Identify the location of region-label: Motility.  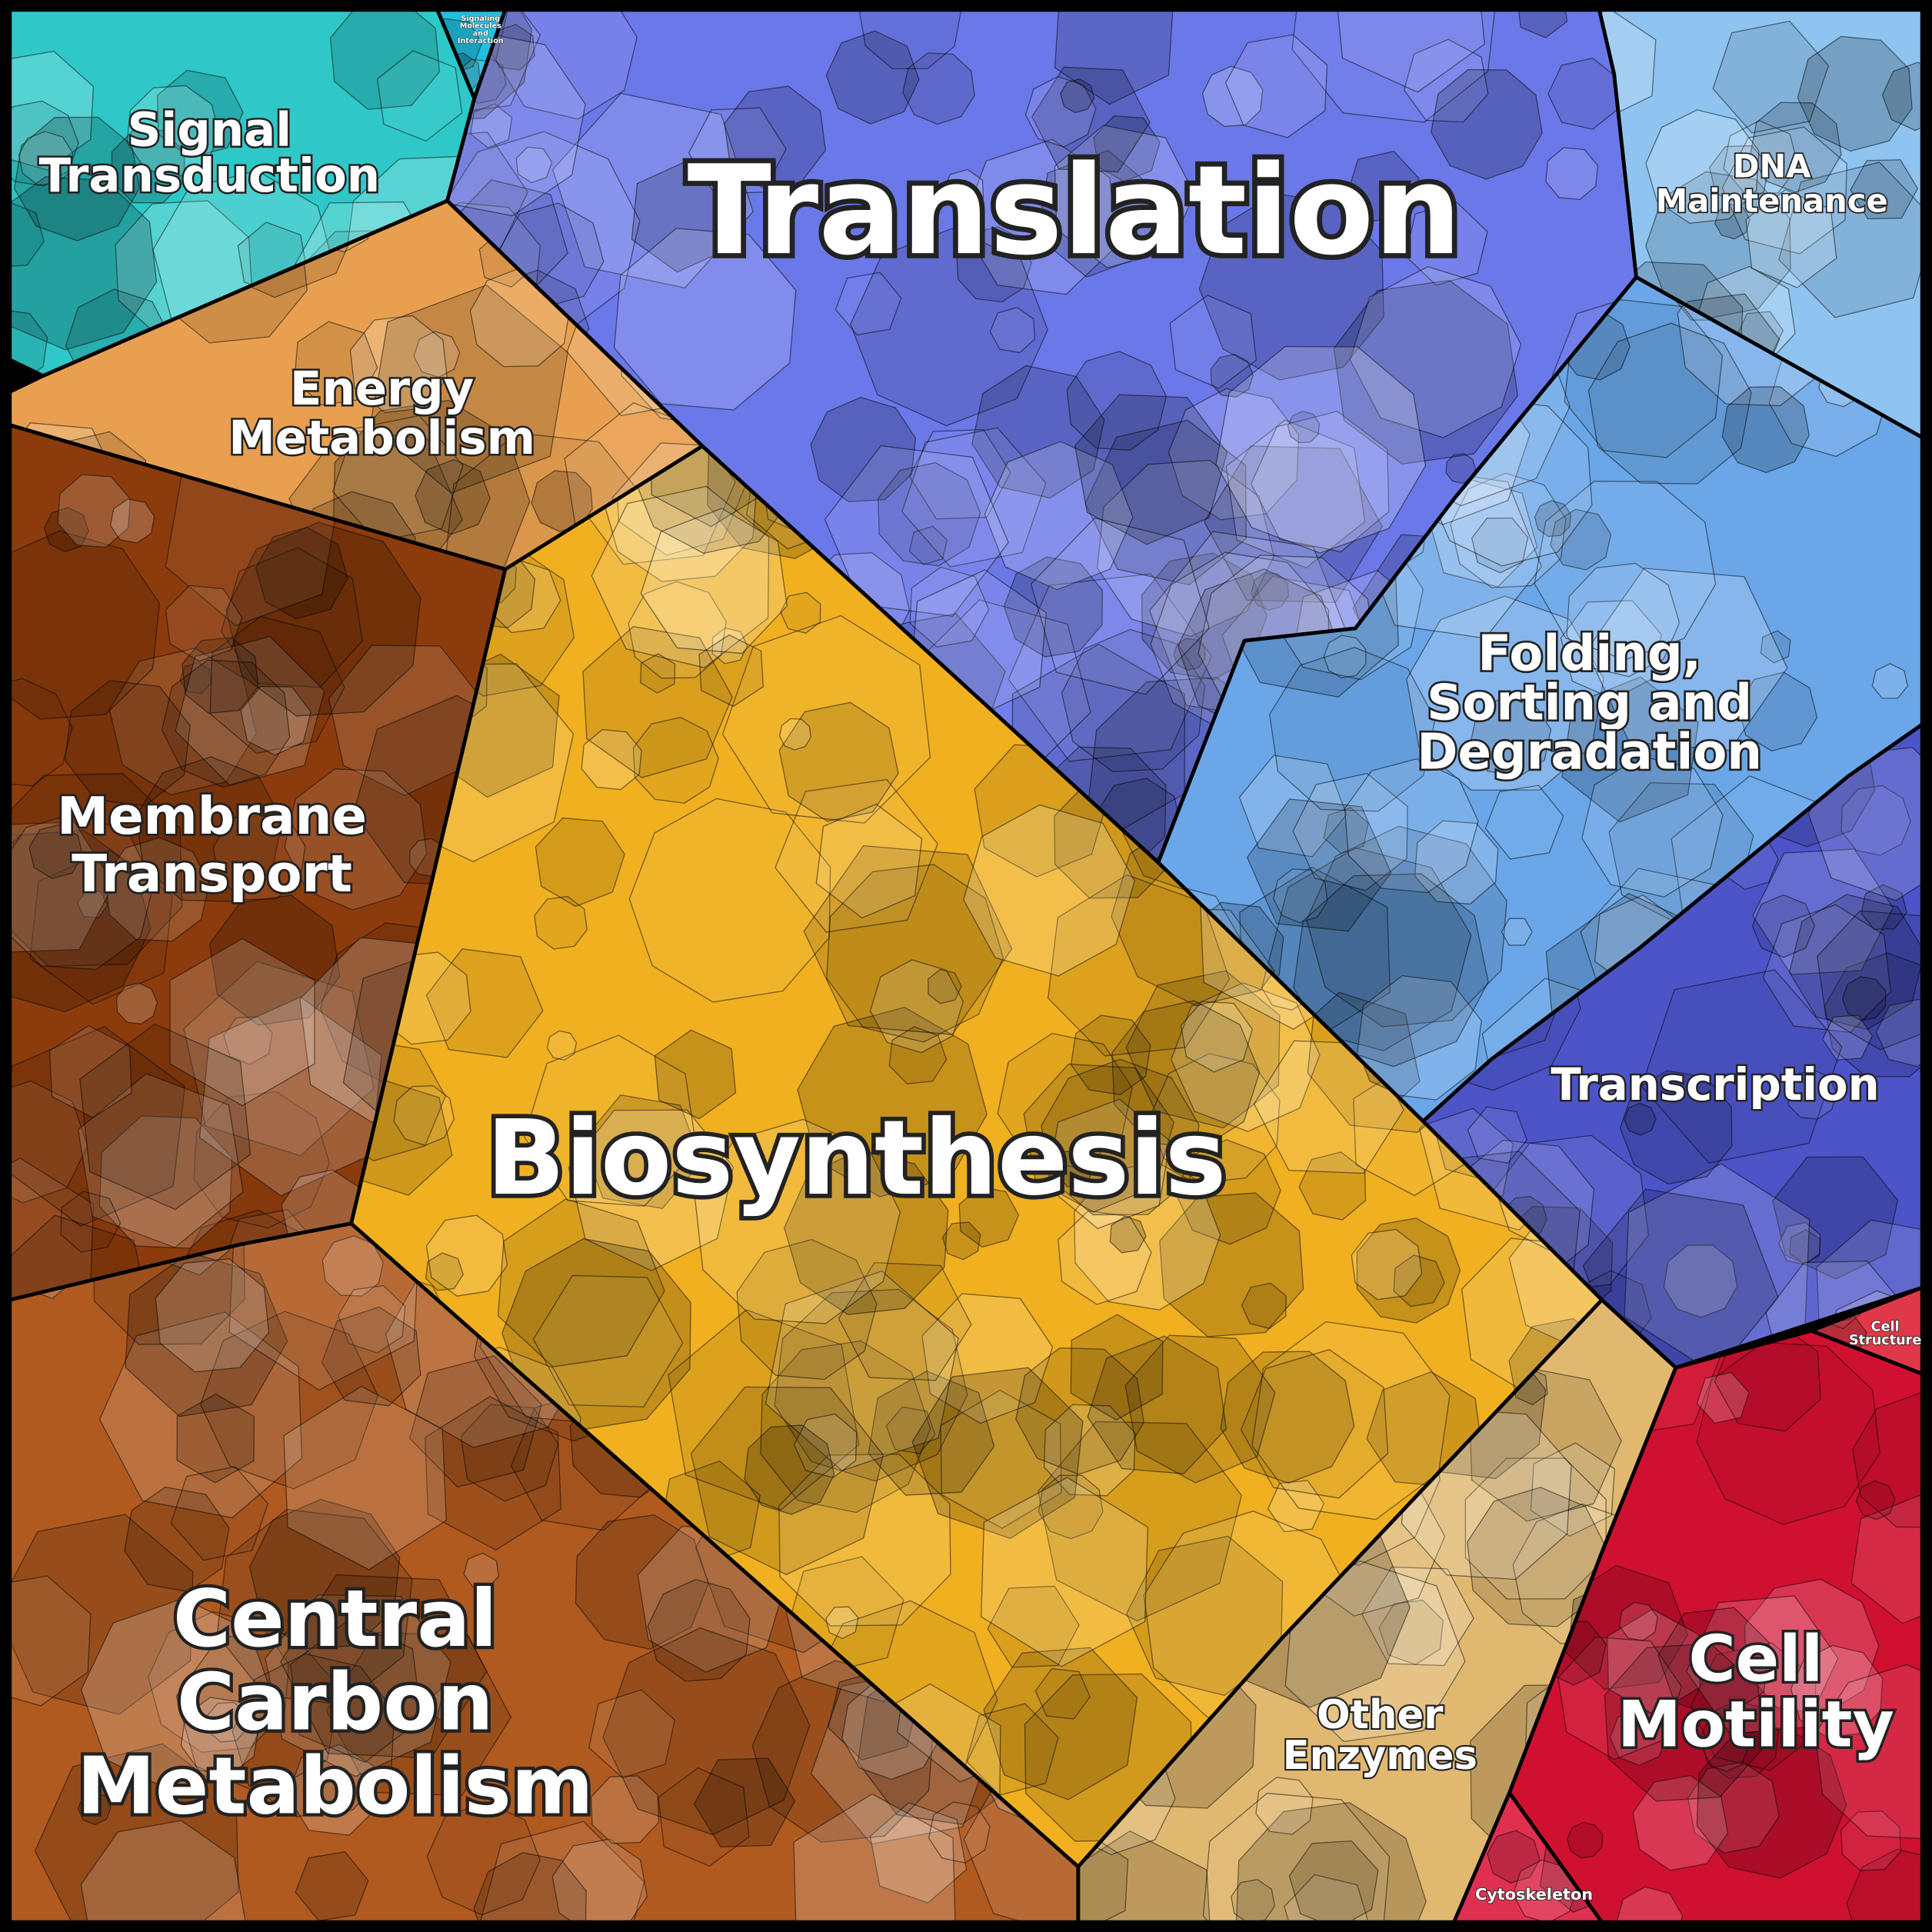
(1755, 1724).